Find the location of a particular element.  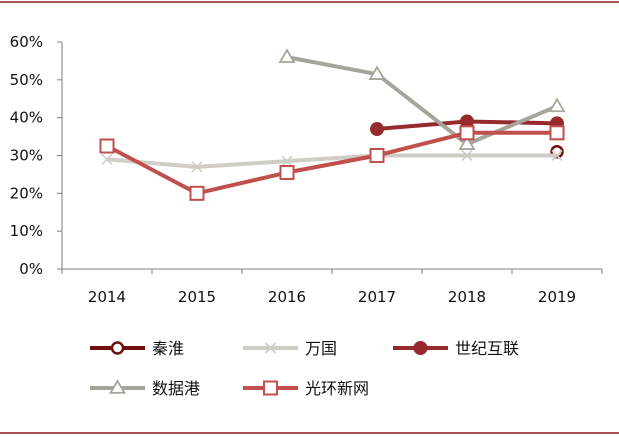

x-tick-label: 2014 is located at coordinates (107, 297).